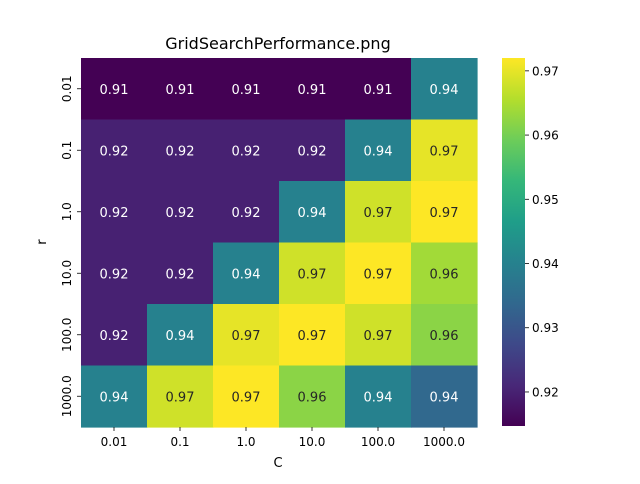 This screenshot has height=484, width=640. What do you see at coordinates (245, 442) in the screenshot?
I see `x-tick-label: 1.0` at bounding box center [245, 442].